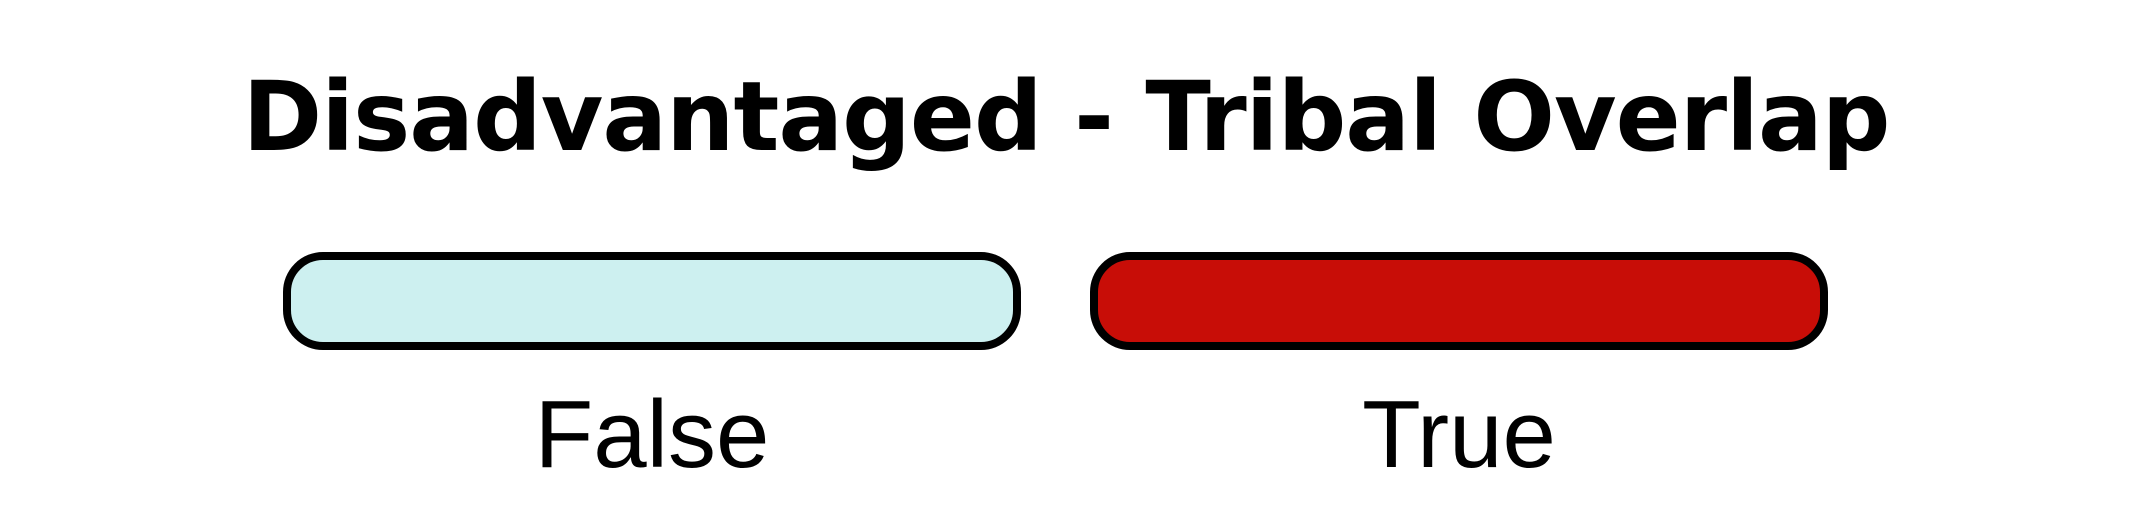 This screenshot has width=2132, height=512. Describe the element at coordinates (652, 434) in the screenshot. I see `legend-label-false: False` at that location.